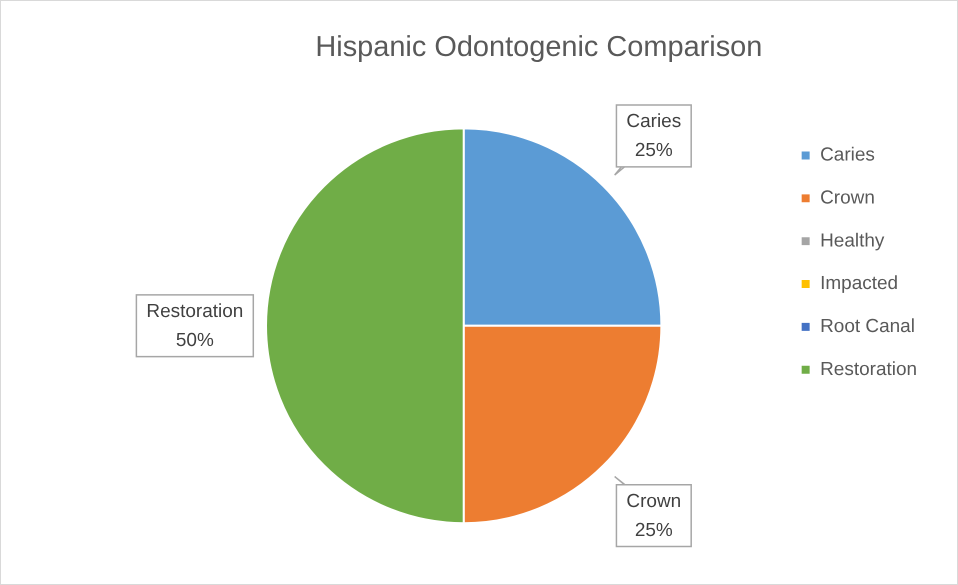 Image resolution: width=958 pixels, height=585 pixels. What do you see at coordinates (869, 369) in the screenshot?
I see `legend-label: Restoration` at bounding box center [869, 369].